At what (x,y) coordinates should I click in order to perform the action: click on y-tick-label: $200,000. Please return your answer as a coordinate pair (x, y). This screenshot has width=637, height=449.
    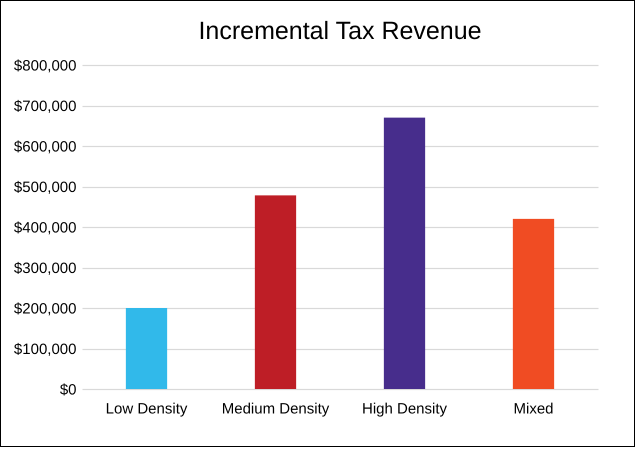
    Looking at the image, I should click on (45, 309).